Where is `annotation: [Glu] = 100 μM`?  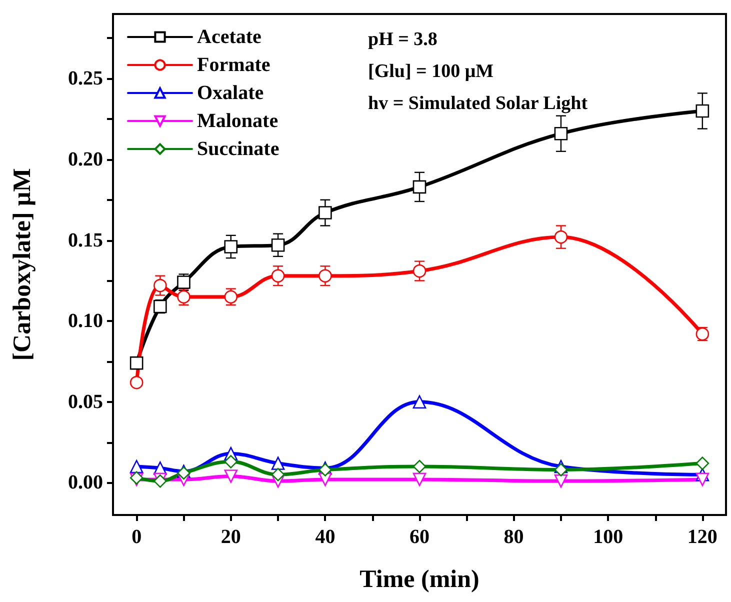 annotation: [Glu] = 100 μM is located at coordinates (431, 71).